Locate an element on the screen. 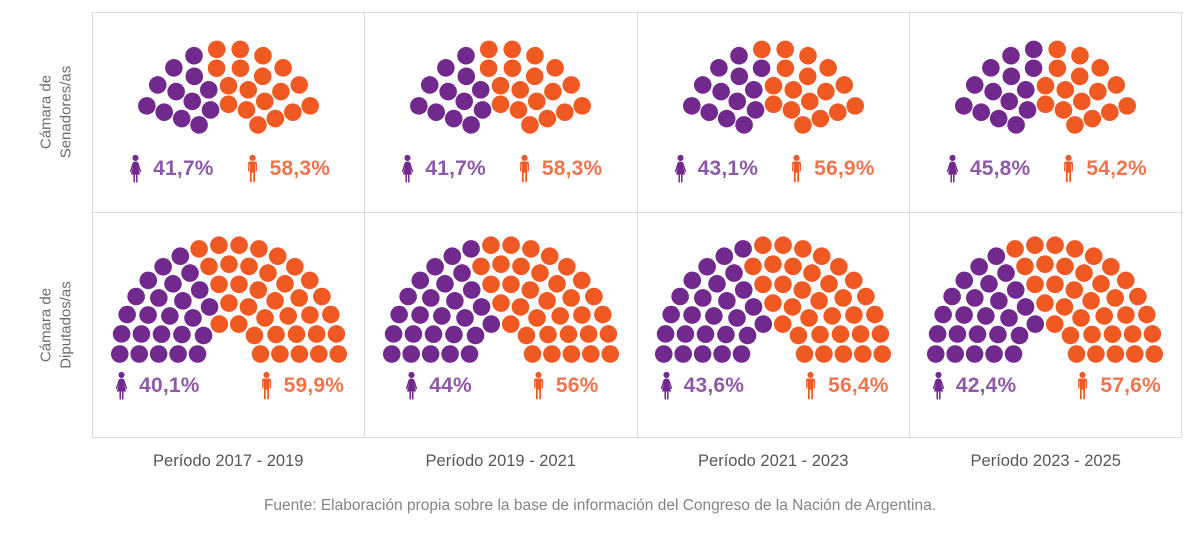 This screenshot has height=546, width=1200. panel-senadores-periodo-2019-2021: 41,7% 58,3% is located at coordinates (501, 113).